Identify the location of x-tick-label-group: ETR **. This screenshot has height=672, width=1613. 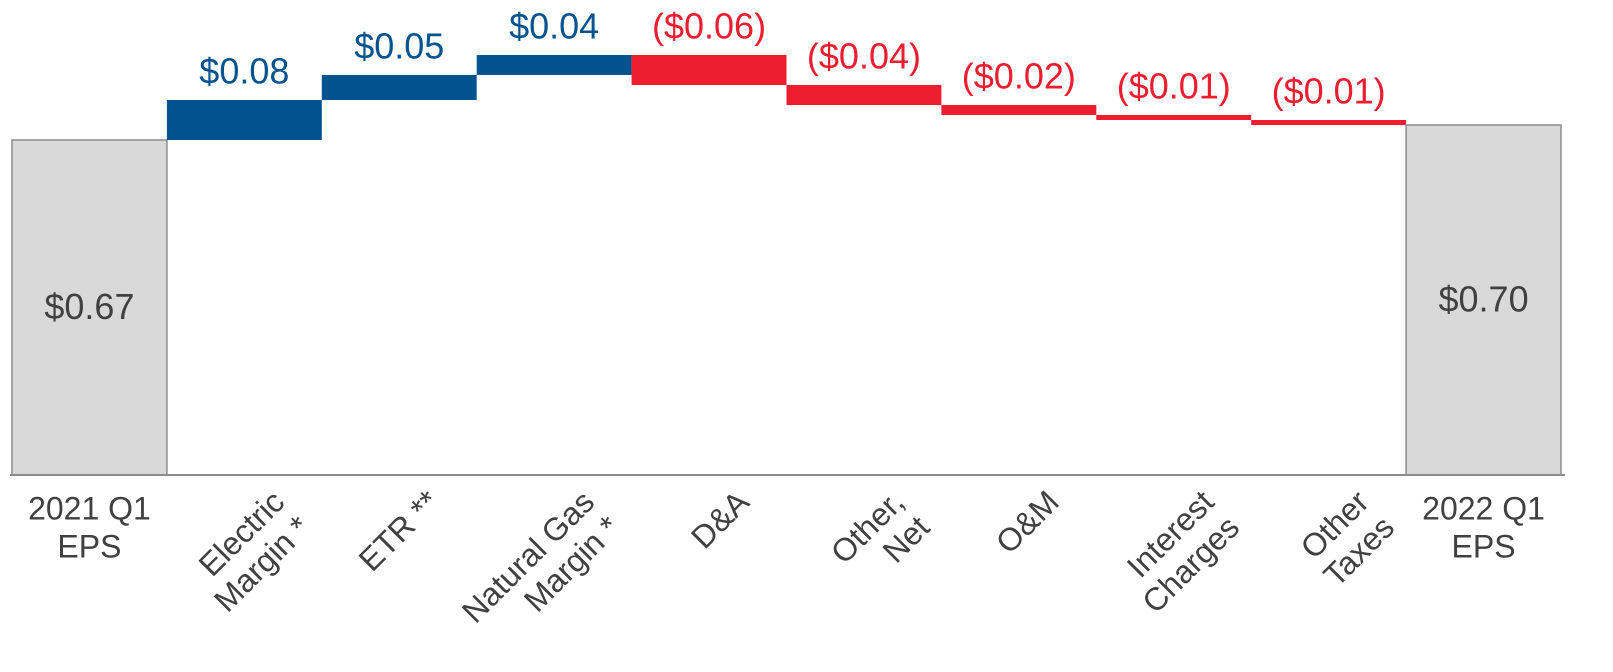
(399, 530).